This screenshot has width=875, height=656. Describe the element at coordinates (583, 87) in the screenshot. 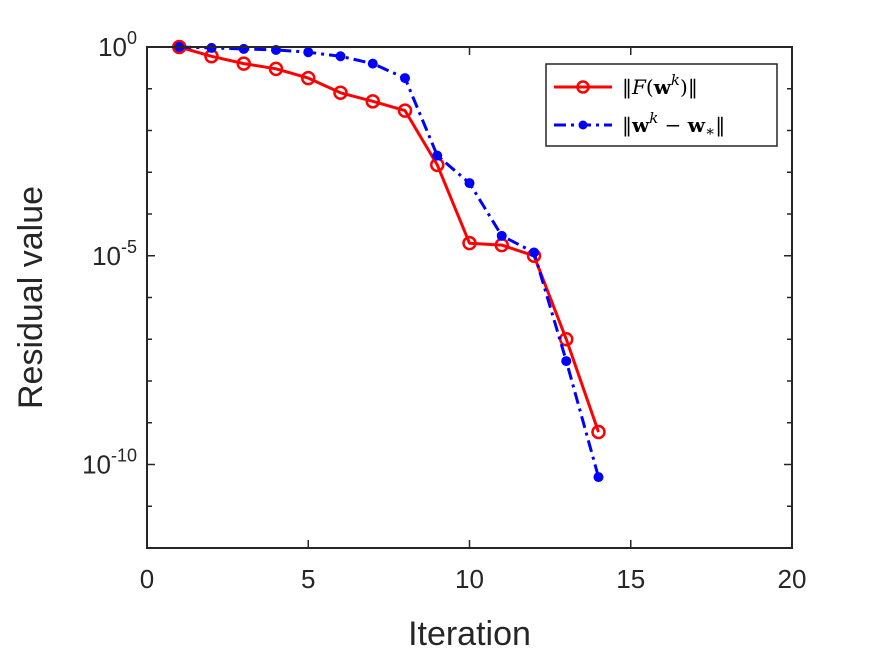

I see `legend-marker-red` at that location.